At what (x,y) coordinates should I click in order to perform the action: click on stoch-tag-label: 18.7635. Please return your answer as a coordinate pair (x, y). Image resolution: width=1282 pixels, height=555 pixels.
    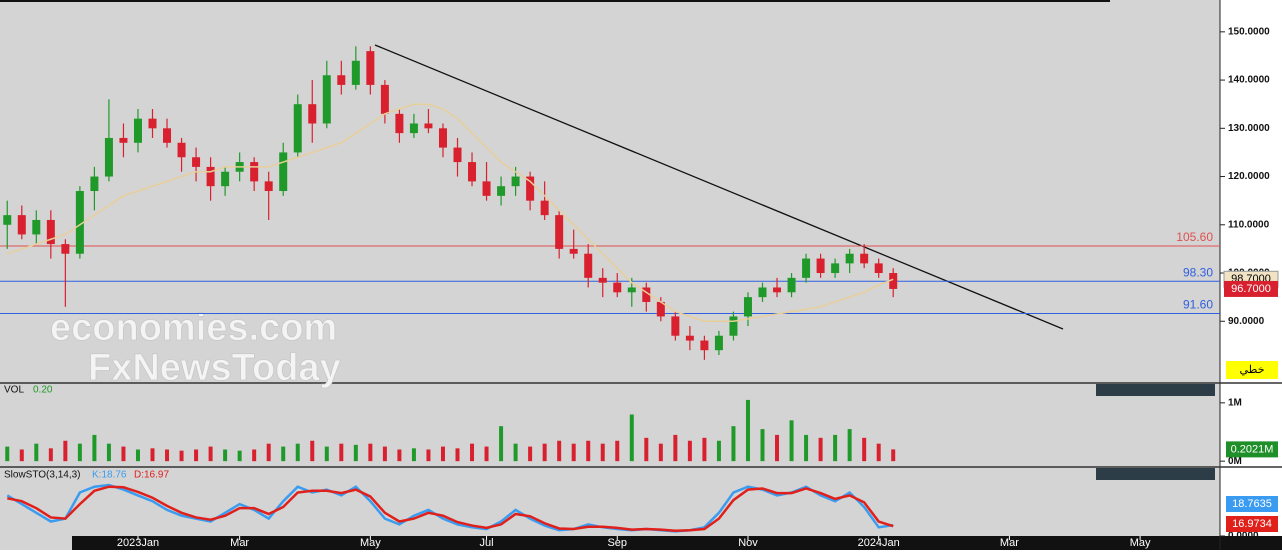
    Looking at the image, I should click on (1252, 504).